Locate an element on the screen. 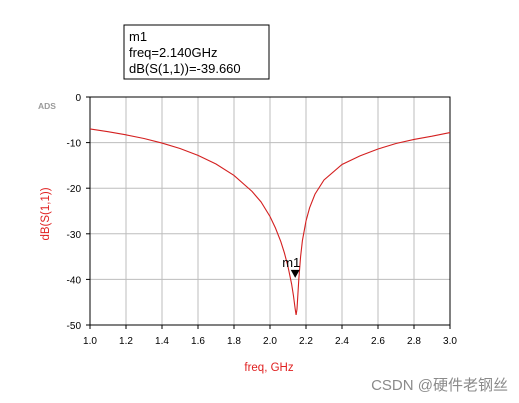 Image resolution: width=519 pixels, height=403 pixels. marker-readout-box: m1 freq=2.140GHz dB(S(1,1))=-39.660 is located at coordinates (196, 52).